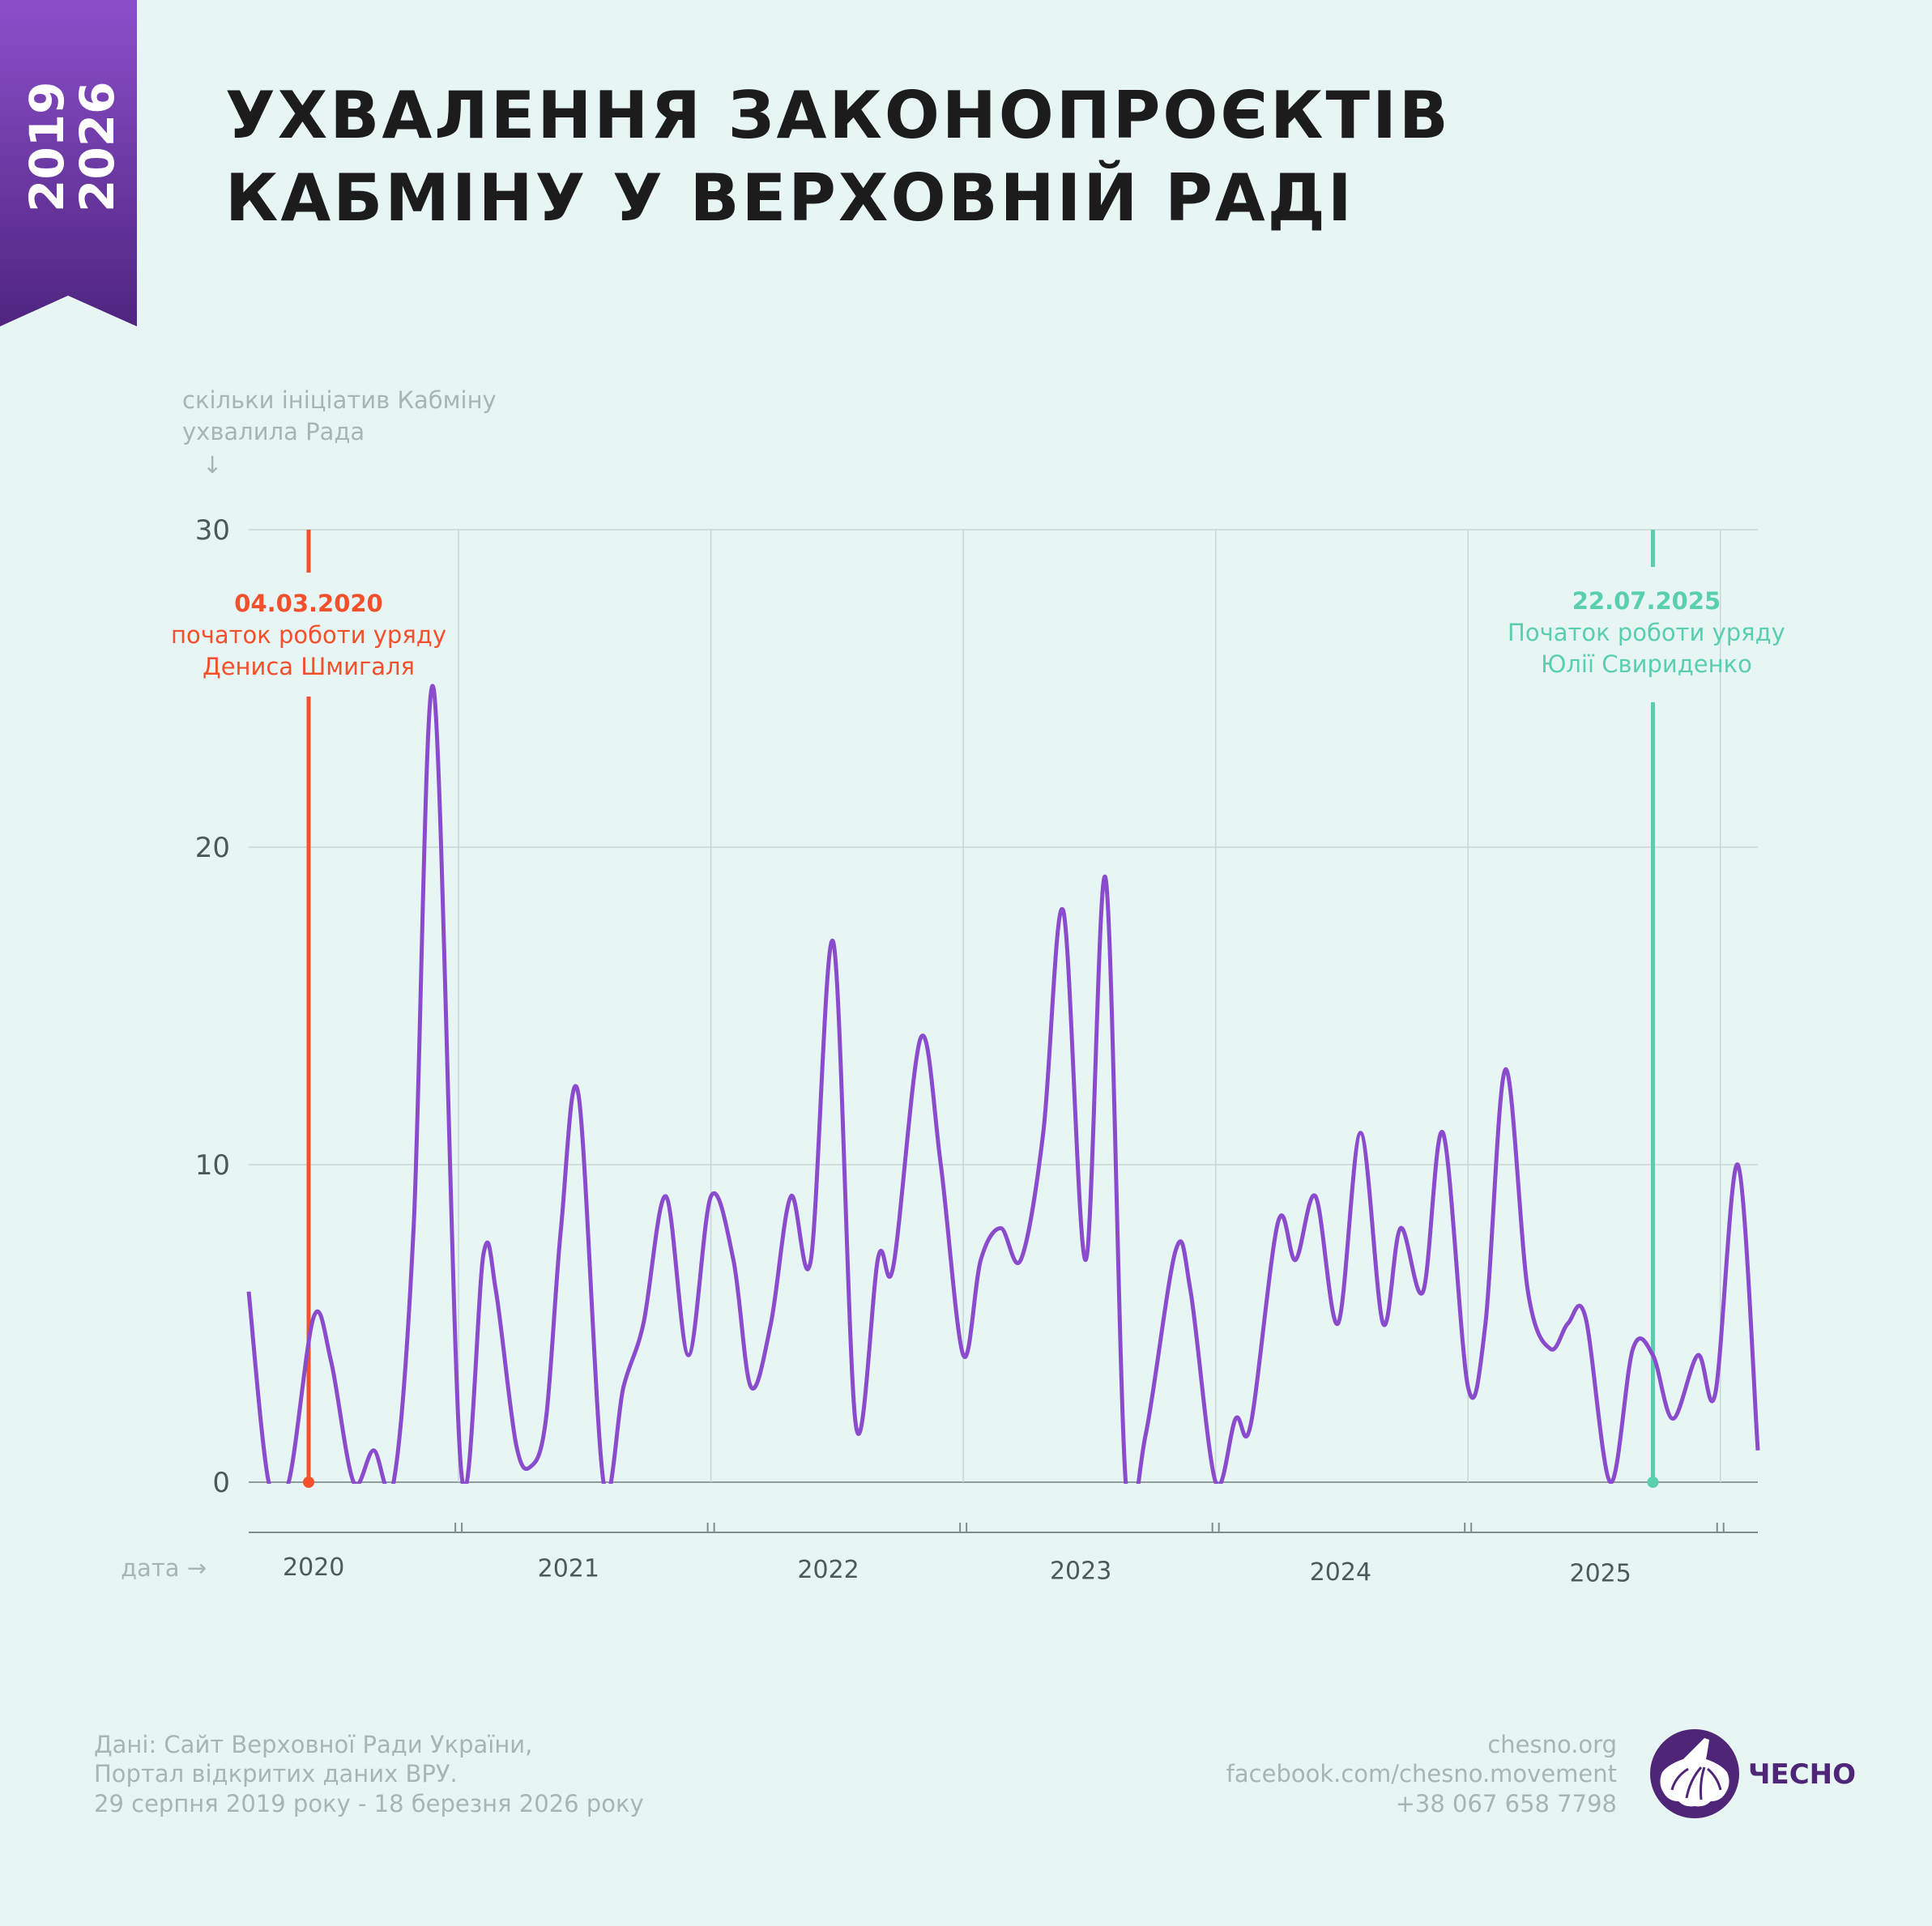  Describe the element at coordinates (1341, 1572) in the screenshot. I see `x-tick-label: 2024` at that location.